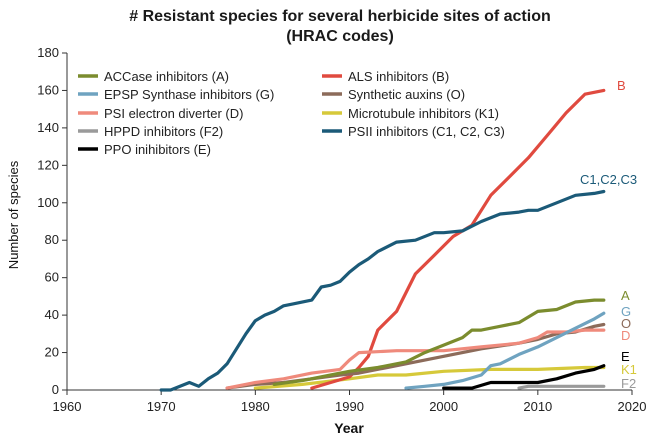  I want to click on legend-entry: ACCase inhibitors (A), so click(166, 76).